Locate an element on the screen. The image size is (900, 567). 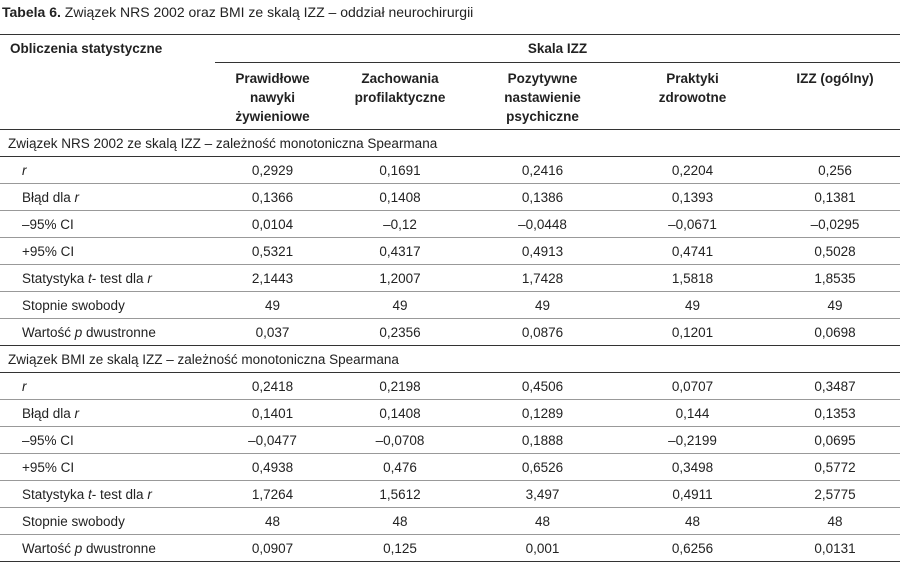
cell-value: 0,6256 is located at coordinates (692, 548).